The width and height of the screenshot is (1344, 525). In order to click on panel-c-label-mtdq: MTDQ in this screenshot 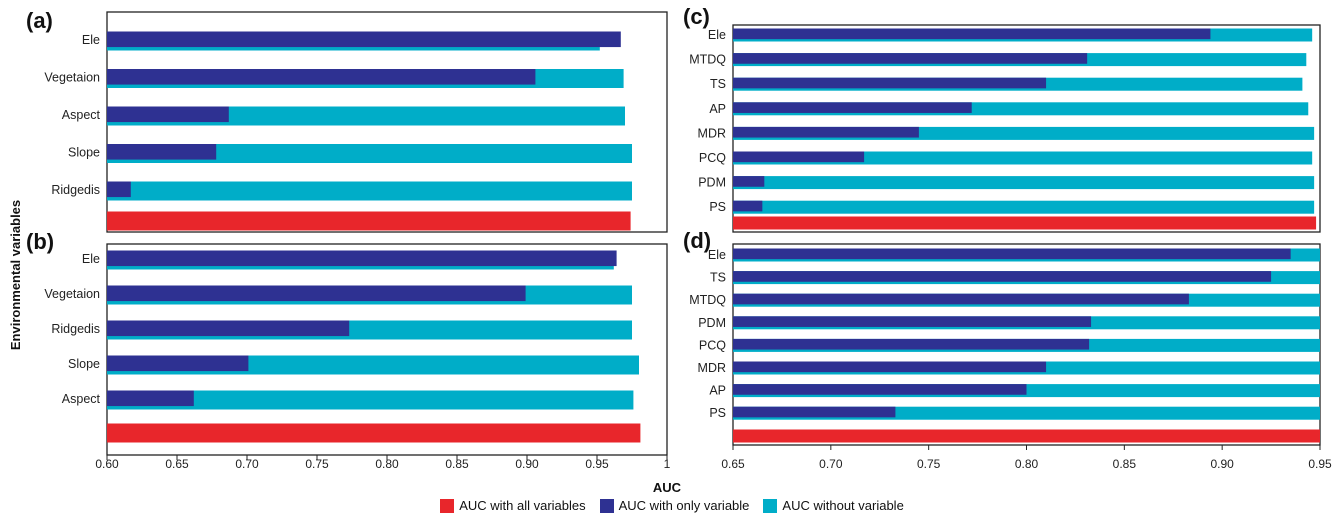, I will do `click(707, 60)`.